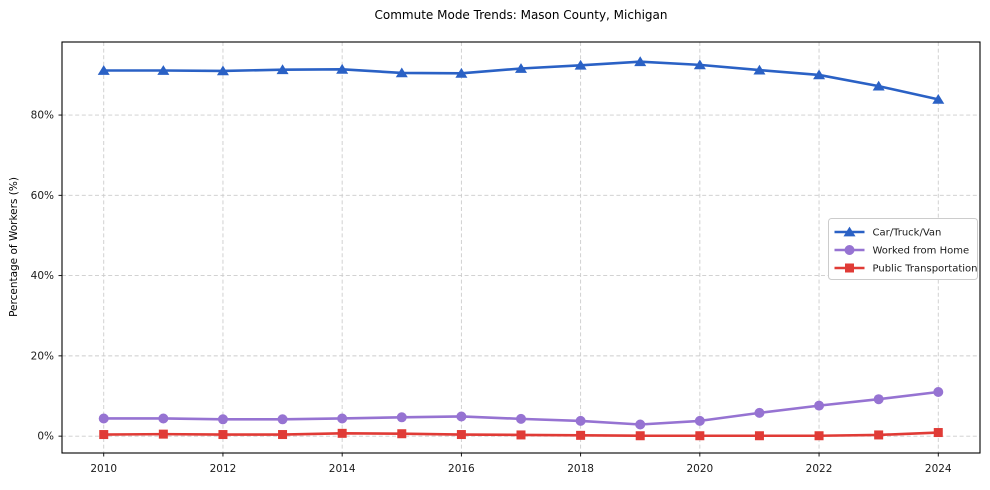  I want to click on marker-public-transportation-2010, so click(104, 435).